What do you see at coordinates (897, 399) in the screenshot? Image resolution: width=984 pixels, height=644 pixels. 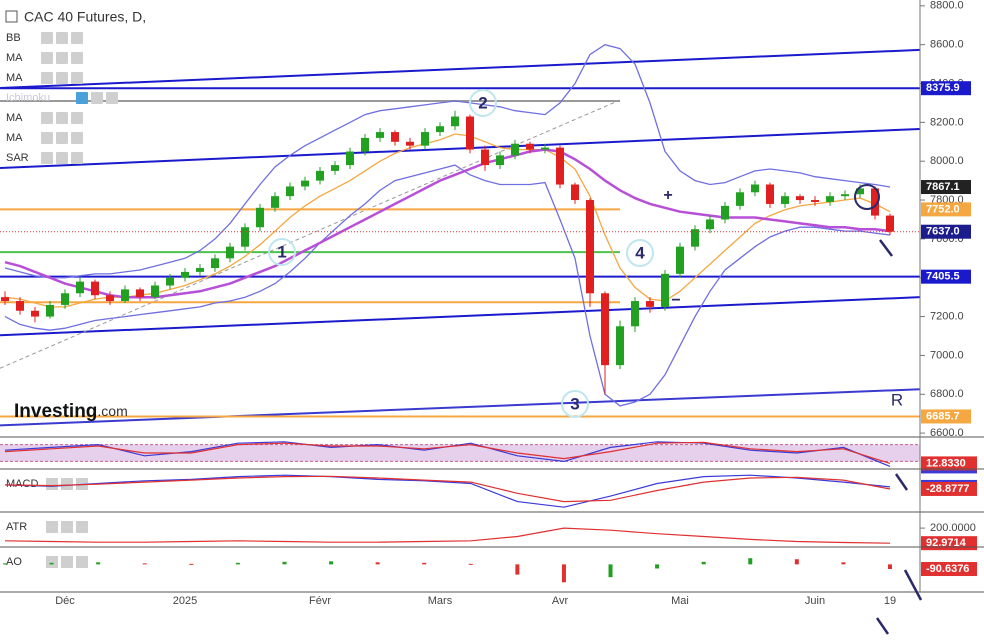 I see `r-marker: R` at bounding box center [897, 399].